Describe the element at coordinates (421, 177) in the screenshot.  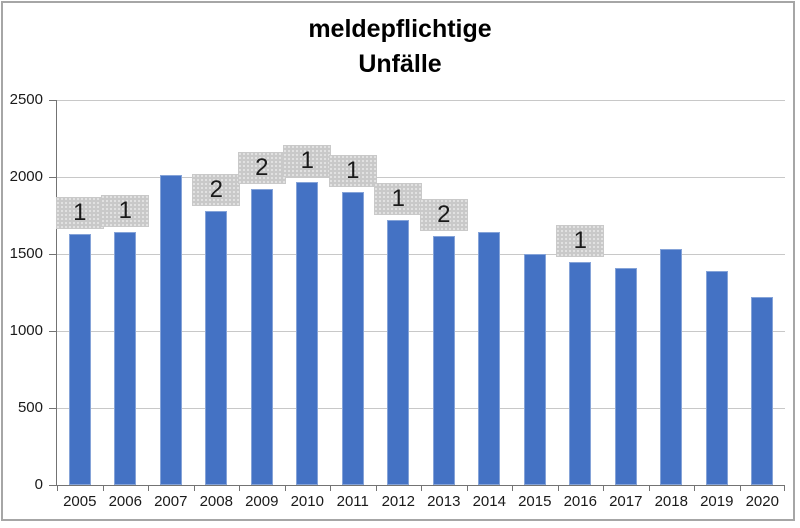
I see `gridline-2000` at that location.